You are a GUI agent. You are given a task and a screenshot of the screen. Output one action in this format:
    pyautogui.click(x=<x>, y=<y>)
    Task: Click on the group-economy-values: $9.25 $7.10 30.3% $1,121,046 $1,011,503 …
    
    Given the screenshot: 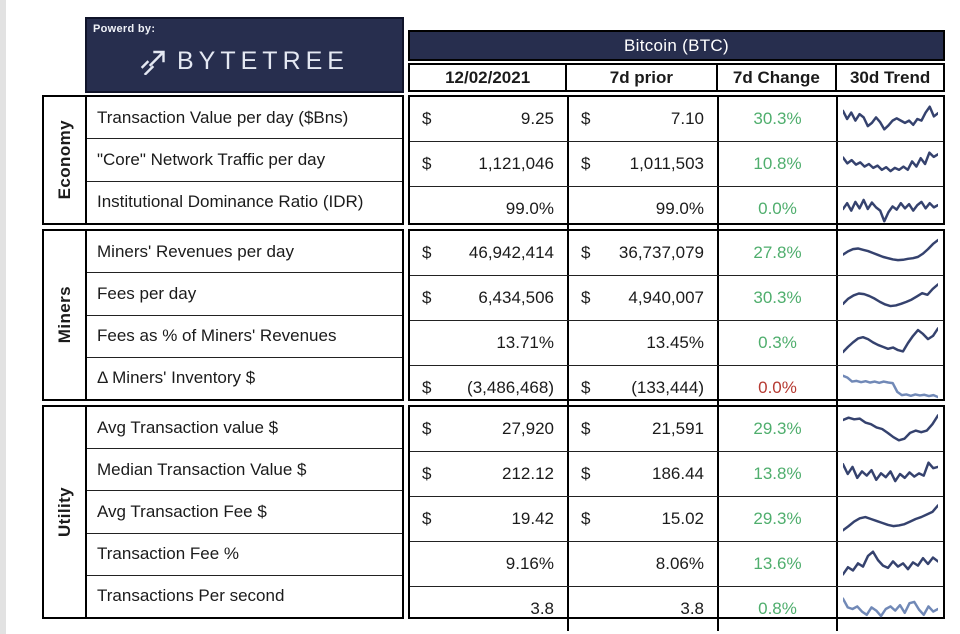 What is the action you would take?
    pyautogui.click(x=676, y=163)
    